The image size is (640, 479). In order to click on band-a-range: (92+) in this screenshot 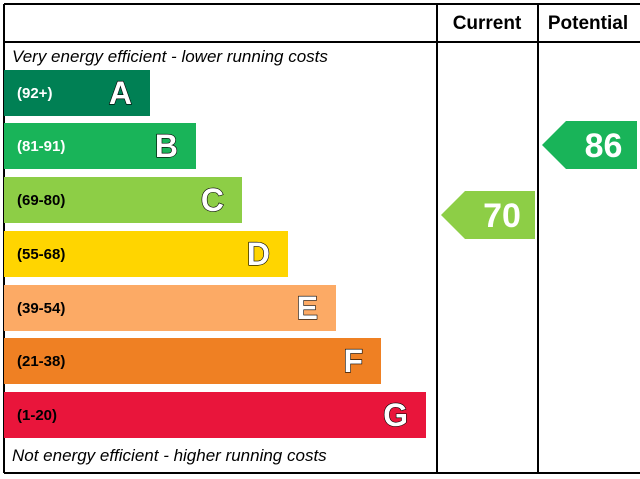, I will do `click(34, 93)`.